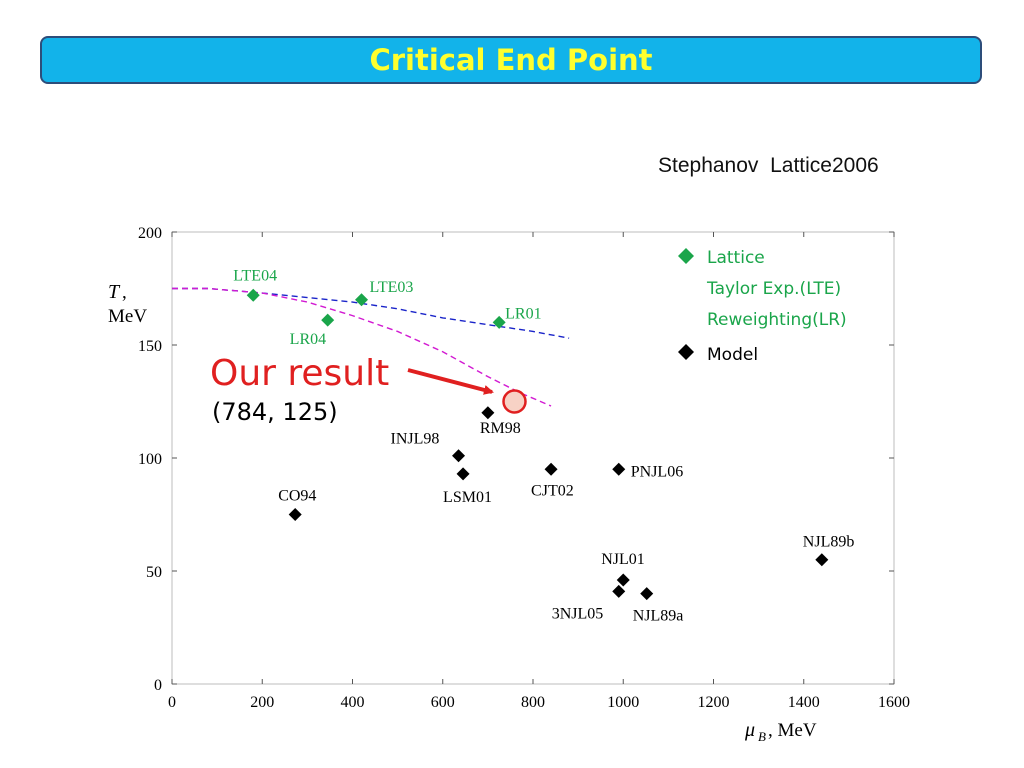 The image size is (1024, 768). I want to click on legend-lattice-line-3: Reweighting(LR), so click(777, 320).